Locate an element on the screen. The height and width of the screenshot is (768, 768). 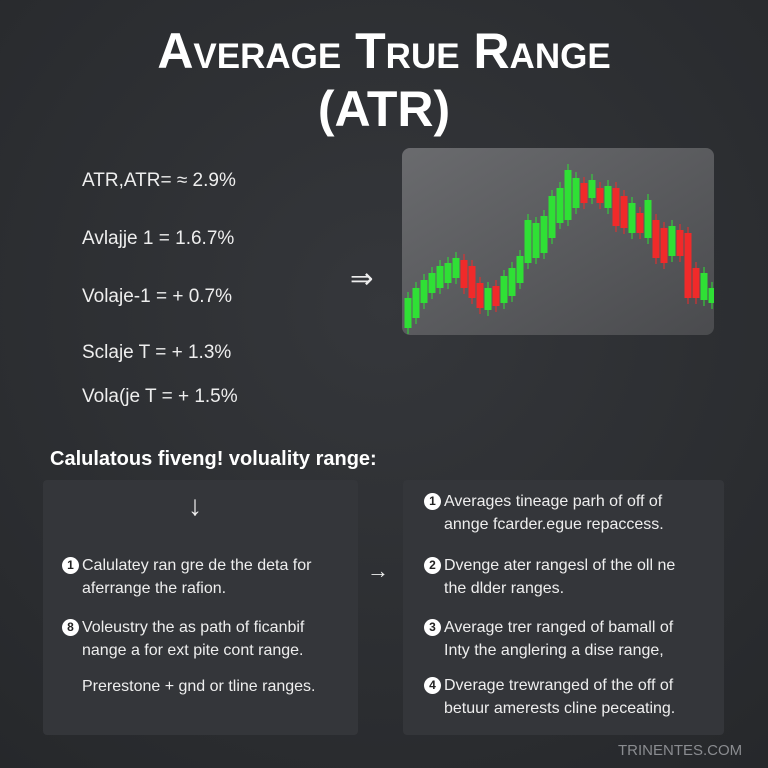
arrow: ⇒ is located at coordinates (362, 278).